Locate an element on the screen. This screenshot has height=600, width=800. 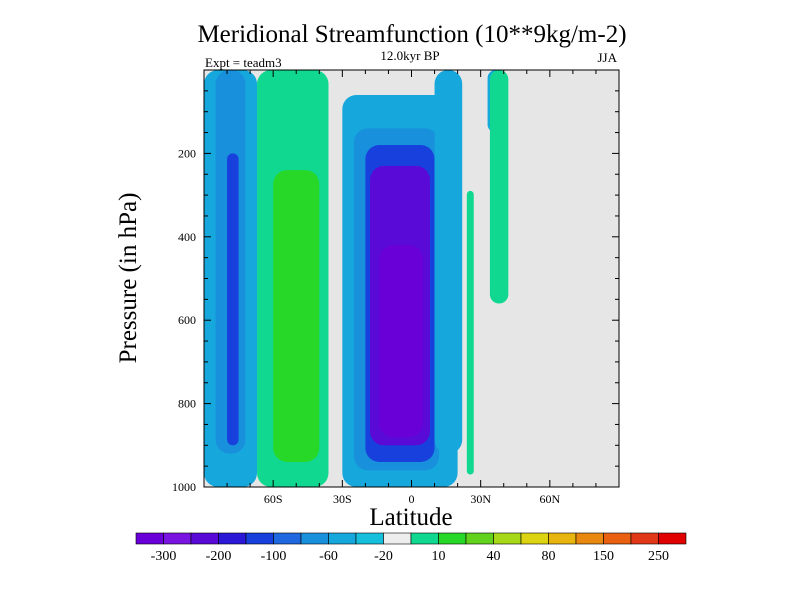
colorbar: -300 -200 -100 -60 -20 10 40 80 150 250 is located at coordinates (411, 548).